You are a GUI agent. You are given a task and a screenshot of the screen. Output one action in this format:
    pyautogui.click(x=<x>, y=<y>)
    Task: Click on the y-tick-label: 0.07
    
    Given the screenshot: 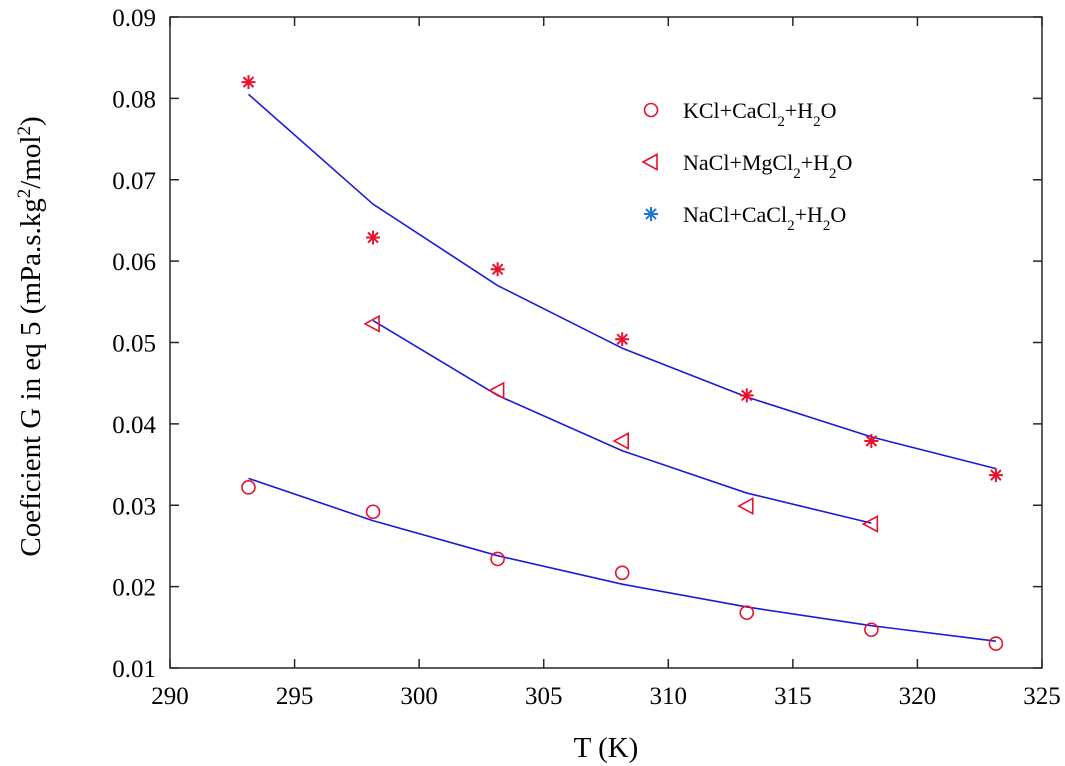 What is the action you would take?
    pyautogui.click(x=134, y=181)
    